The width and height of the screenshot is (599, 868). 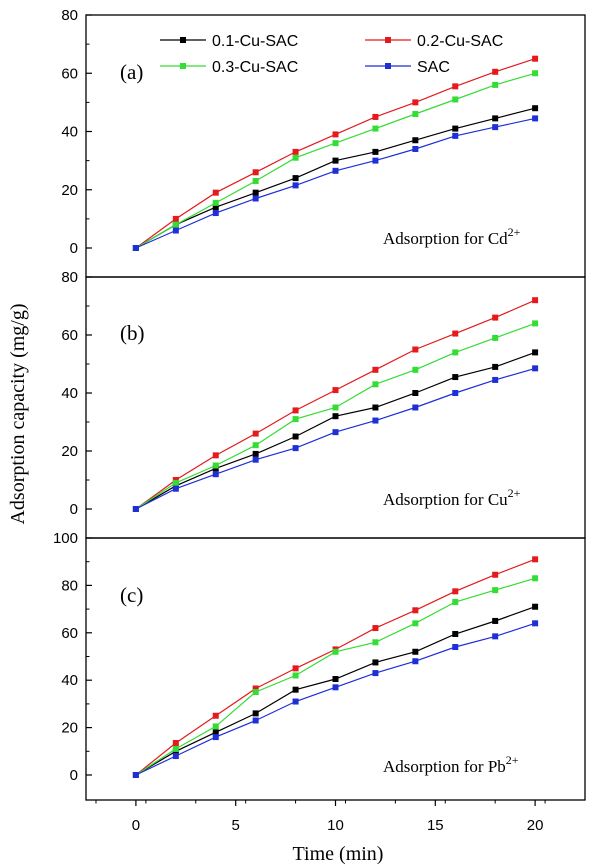 I want to click on legend-entry: 0.3-Cu-SAC, so click(x=229, y=67).